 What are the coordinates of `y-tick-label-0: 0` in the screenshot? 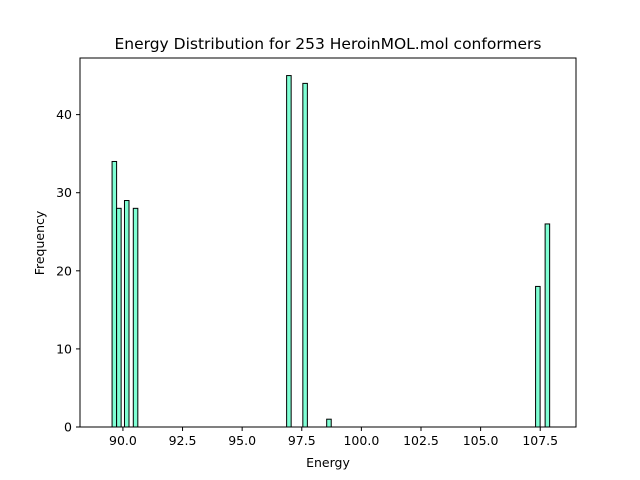 It's located at (68, 427).